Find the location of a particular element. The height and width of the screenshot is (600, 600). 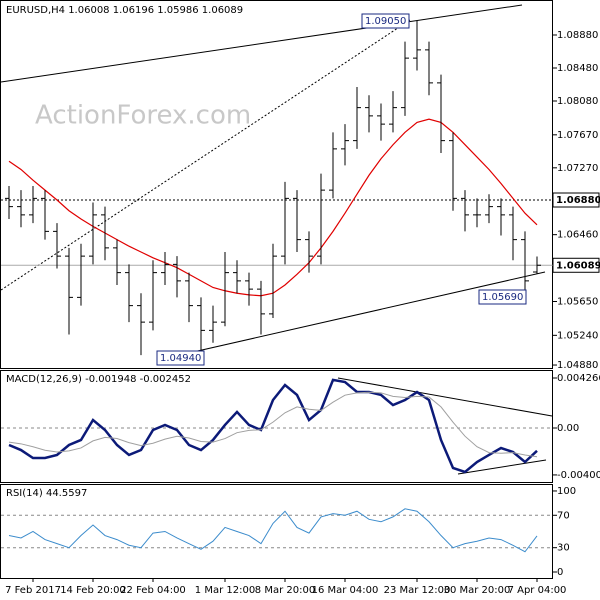

annotation: 1.09050 is located at coordinates (385, 21).